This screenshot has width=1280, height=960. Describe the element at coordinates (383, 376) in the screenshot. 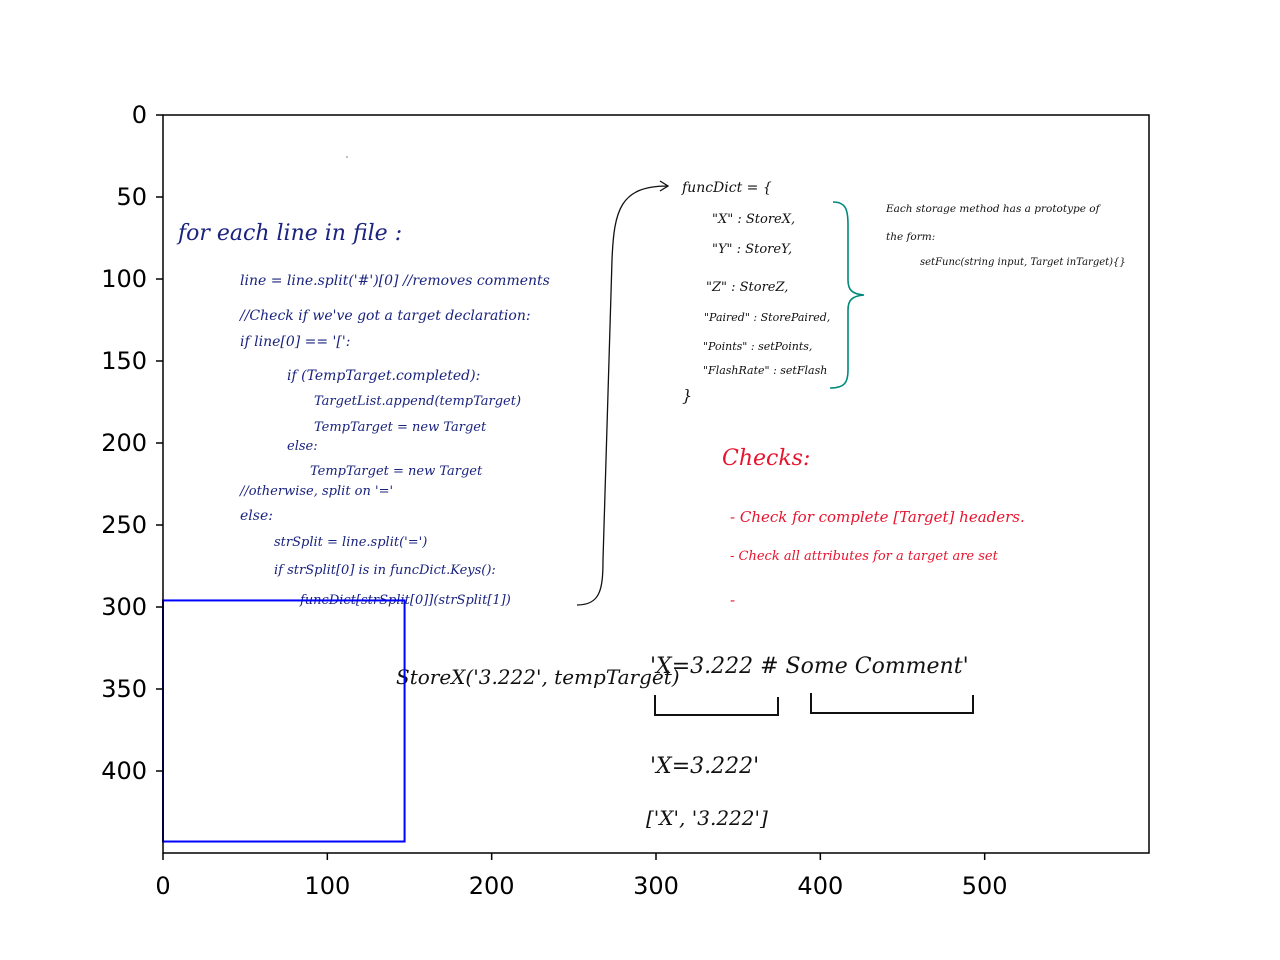

I see `code-line: if (TempTarget.completed):` at that location.